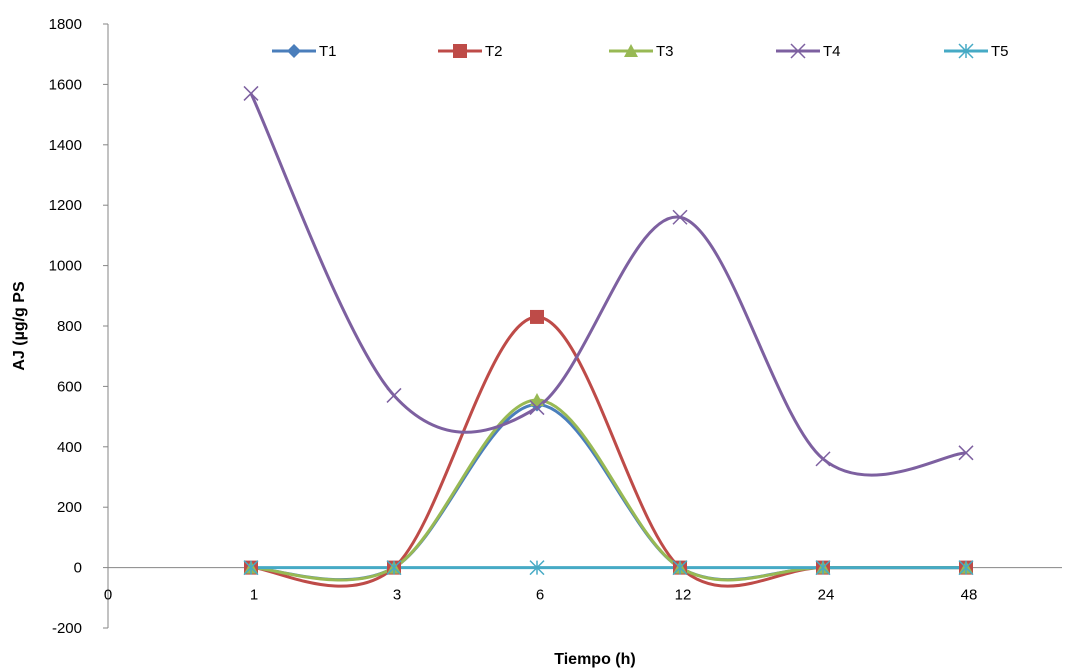 Image resolution: width=1066 pixels, height=669 pixels. I want to click on x-tick-label: 3, so click(397, 595).